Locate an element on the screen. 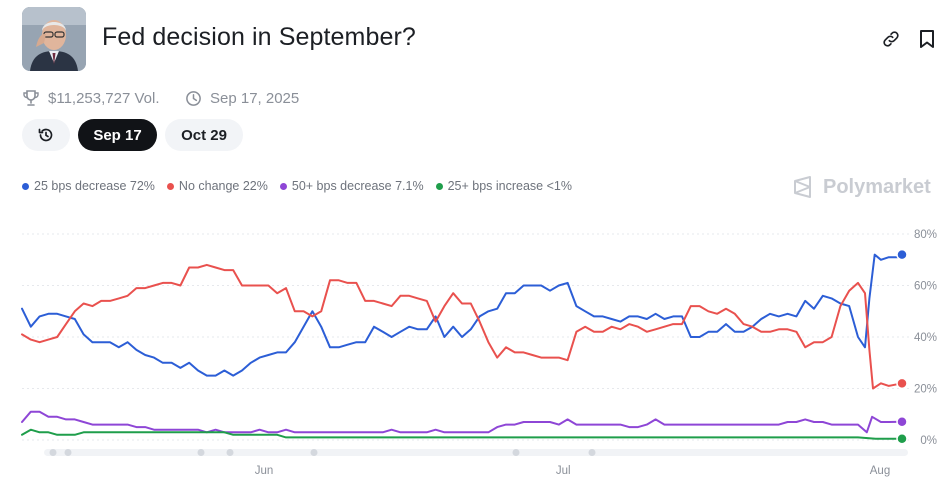  x-tick-label: Aug is located at coordinates (880, 471).